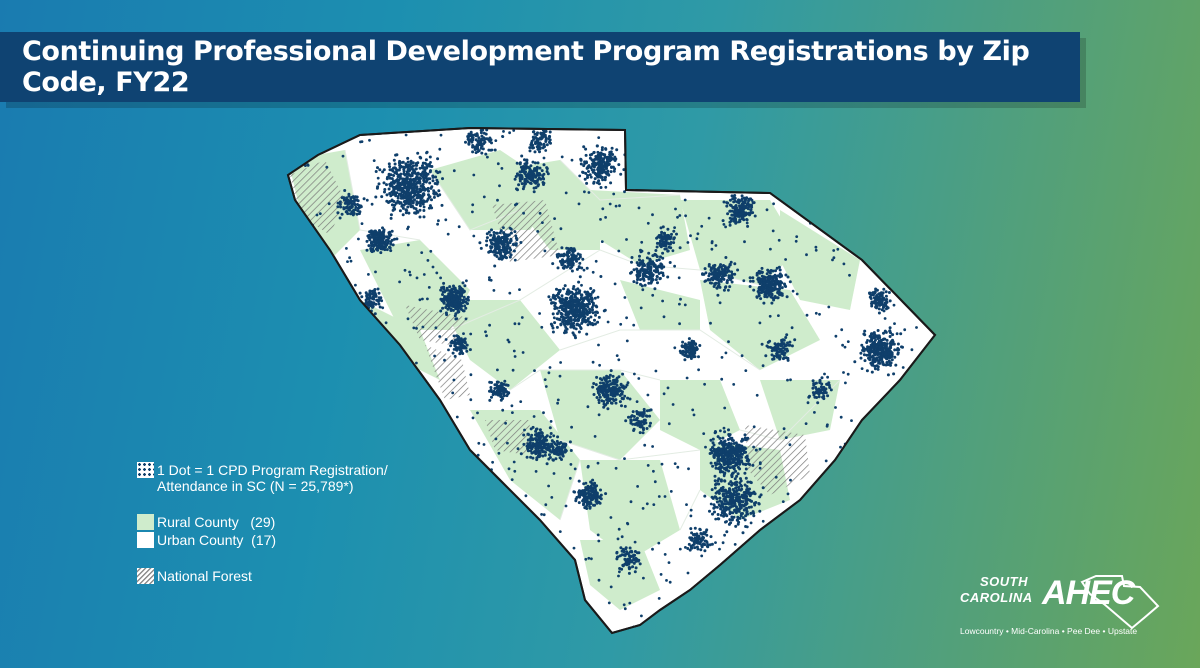 This screenshot has width=1200, height=668. I want to click on rural-county, so click(500, 345).